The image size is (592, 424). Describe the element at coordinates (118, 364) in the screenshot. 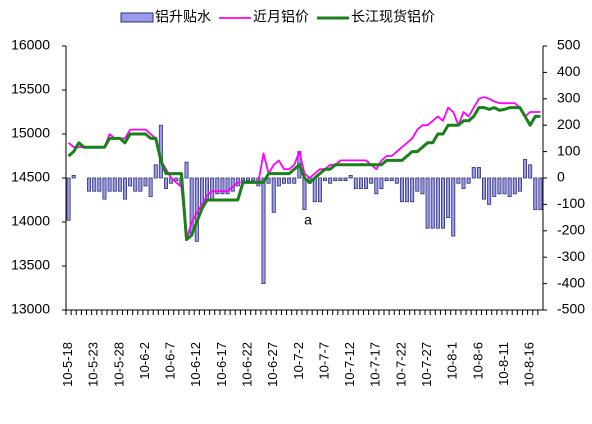

I see `x-tick-label: 10-5-28` at that location.